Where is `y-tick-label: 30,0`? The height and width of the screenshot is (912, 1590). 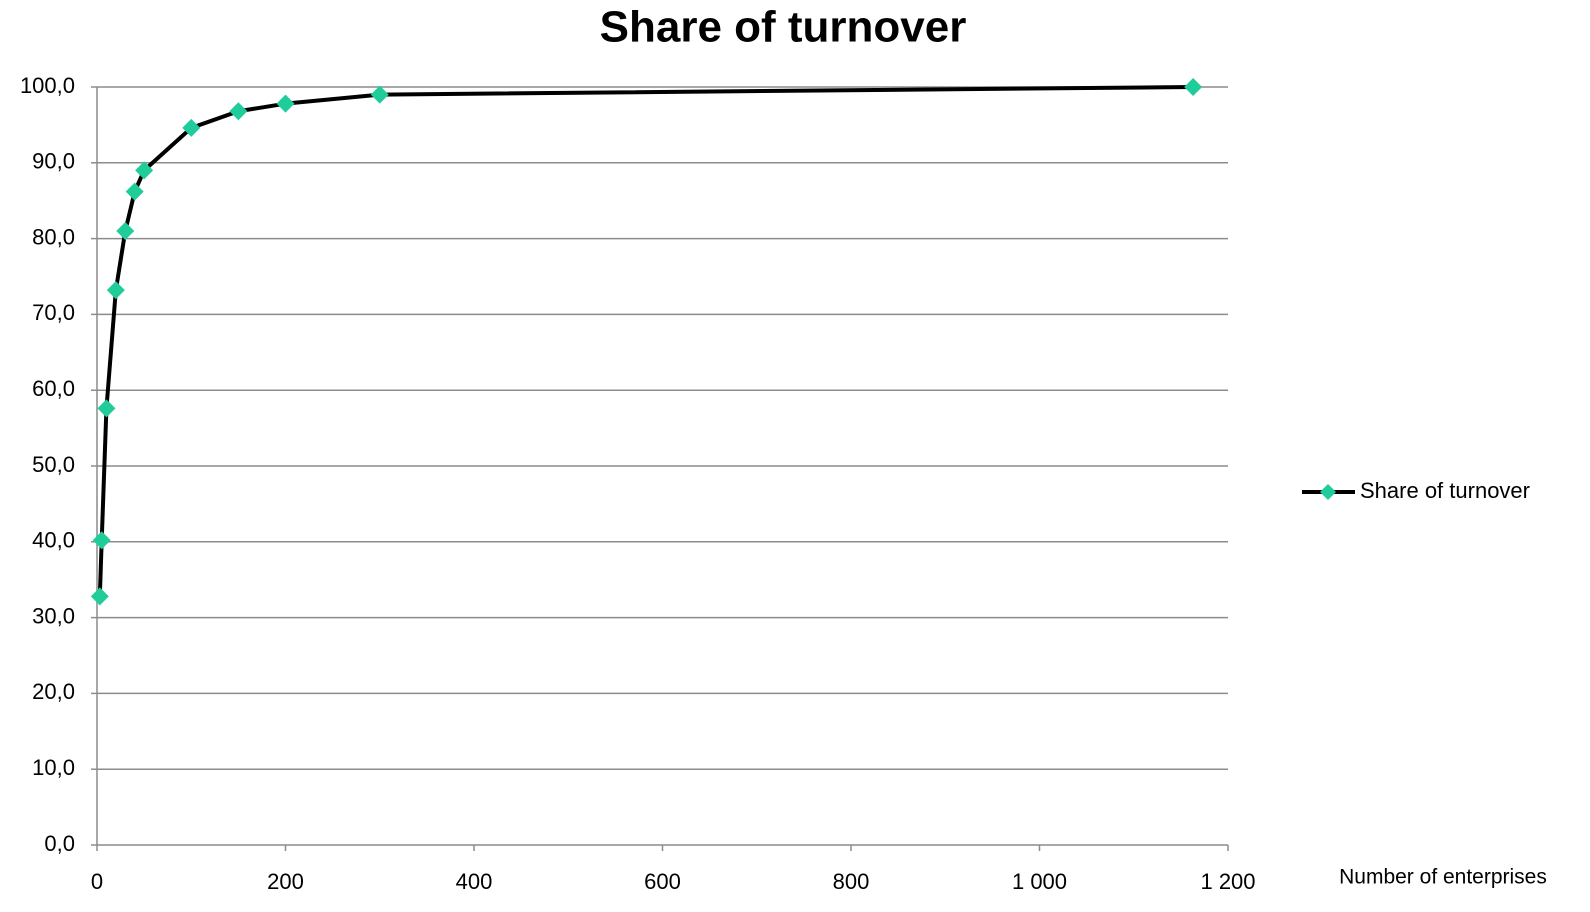
y-tick-label: 30,0 is located at coordinates (53, 615).